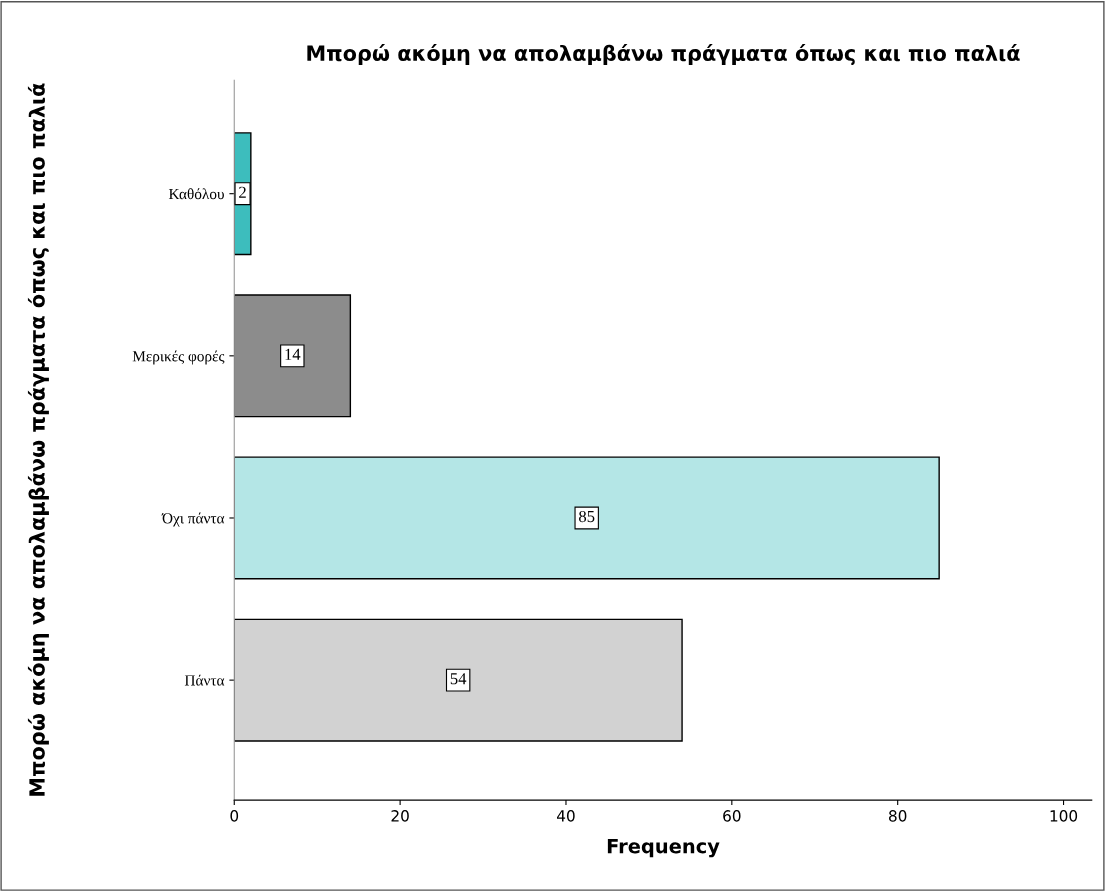 This screenshot has height=891, width=1105. Describe the element at coordinates (1064, 816) in the screenshot. I see `x-tick-label: 100` at that location.